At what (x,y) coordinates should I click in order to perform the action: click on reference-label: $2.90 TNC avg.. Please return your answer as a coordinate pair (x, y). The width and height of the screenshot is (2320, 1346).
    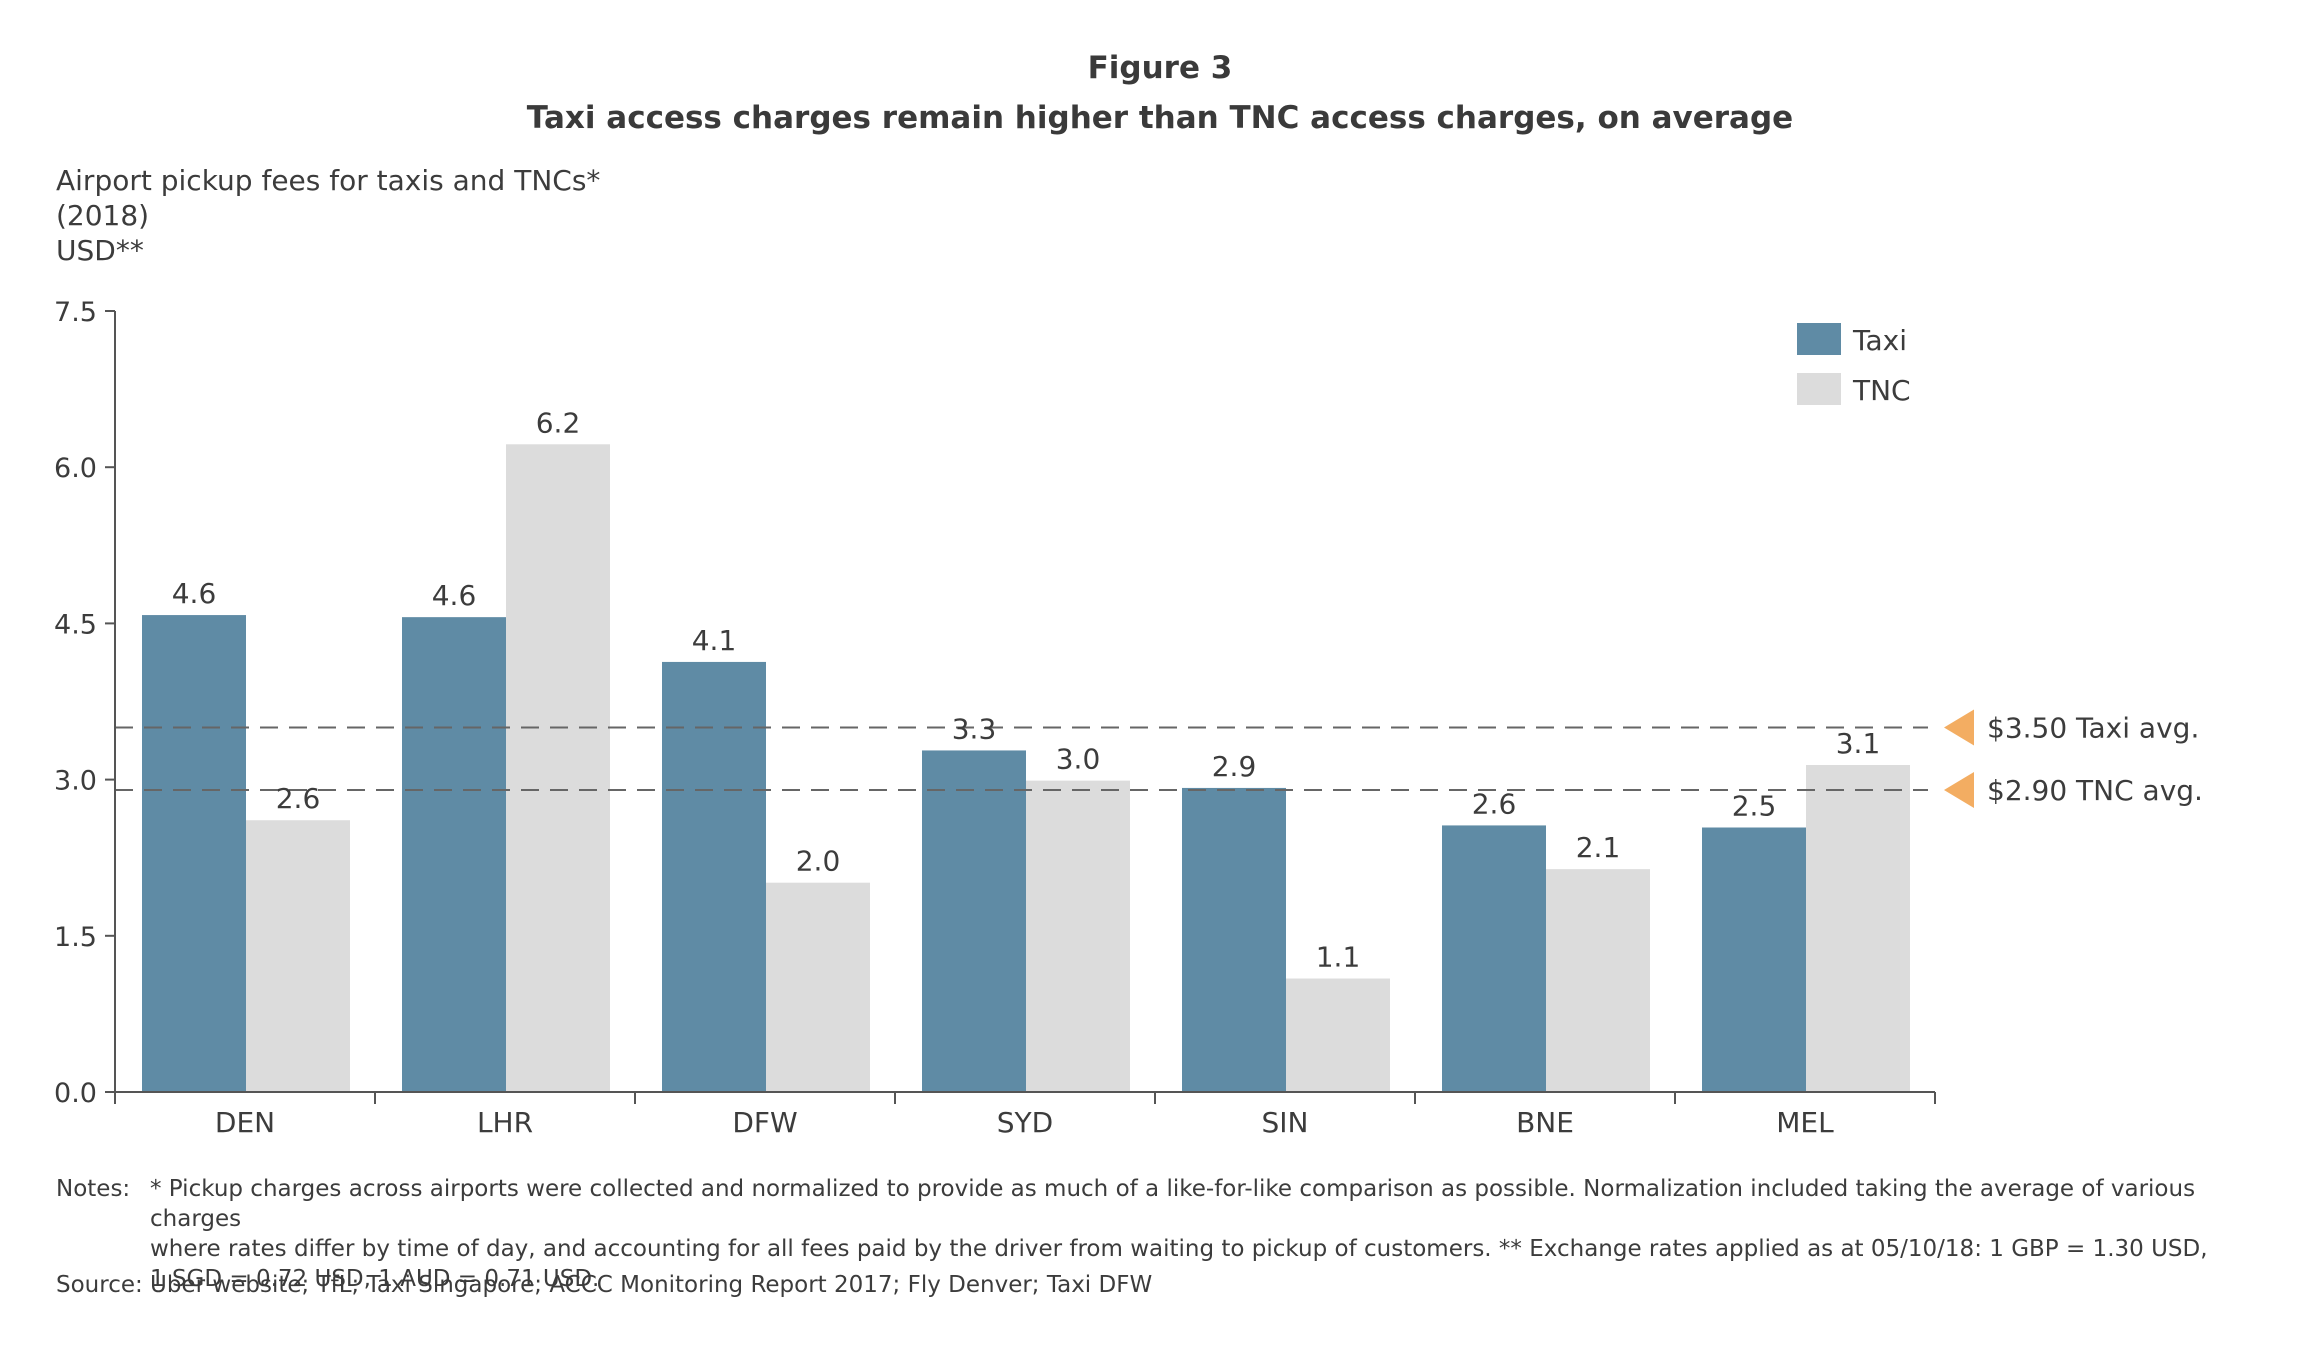
    Looking at the image, I should click on (2095, 790).